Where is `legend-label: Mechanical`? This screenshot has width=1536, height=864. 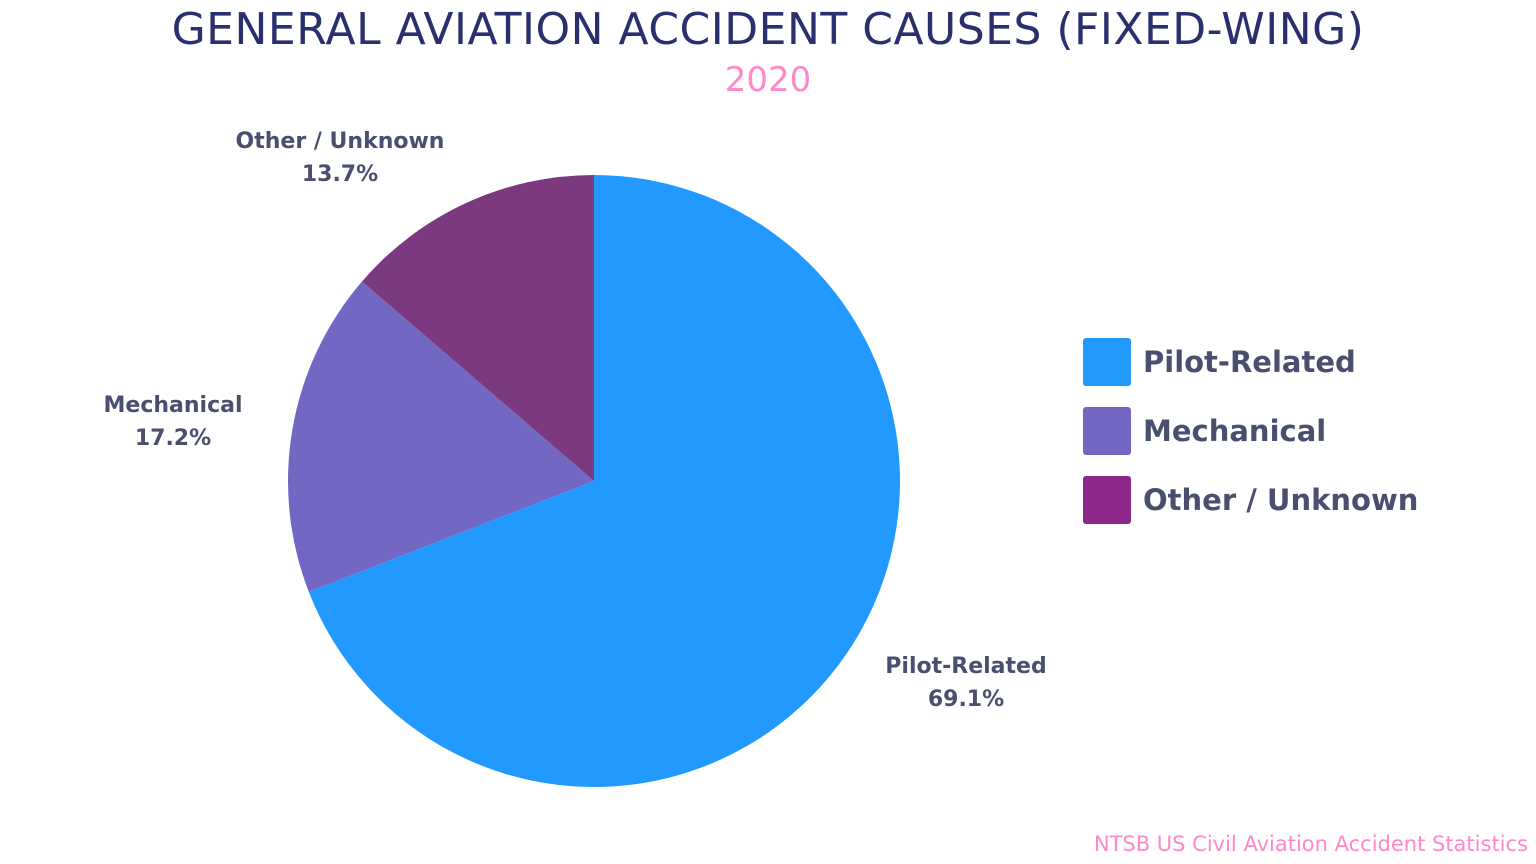
legend-label: Mechanical is located at coordinates (1235, 431).